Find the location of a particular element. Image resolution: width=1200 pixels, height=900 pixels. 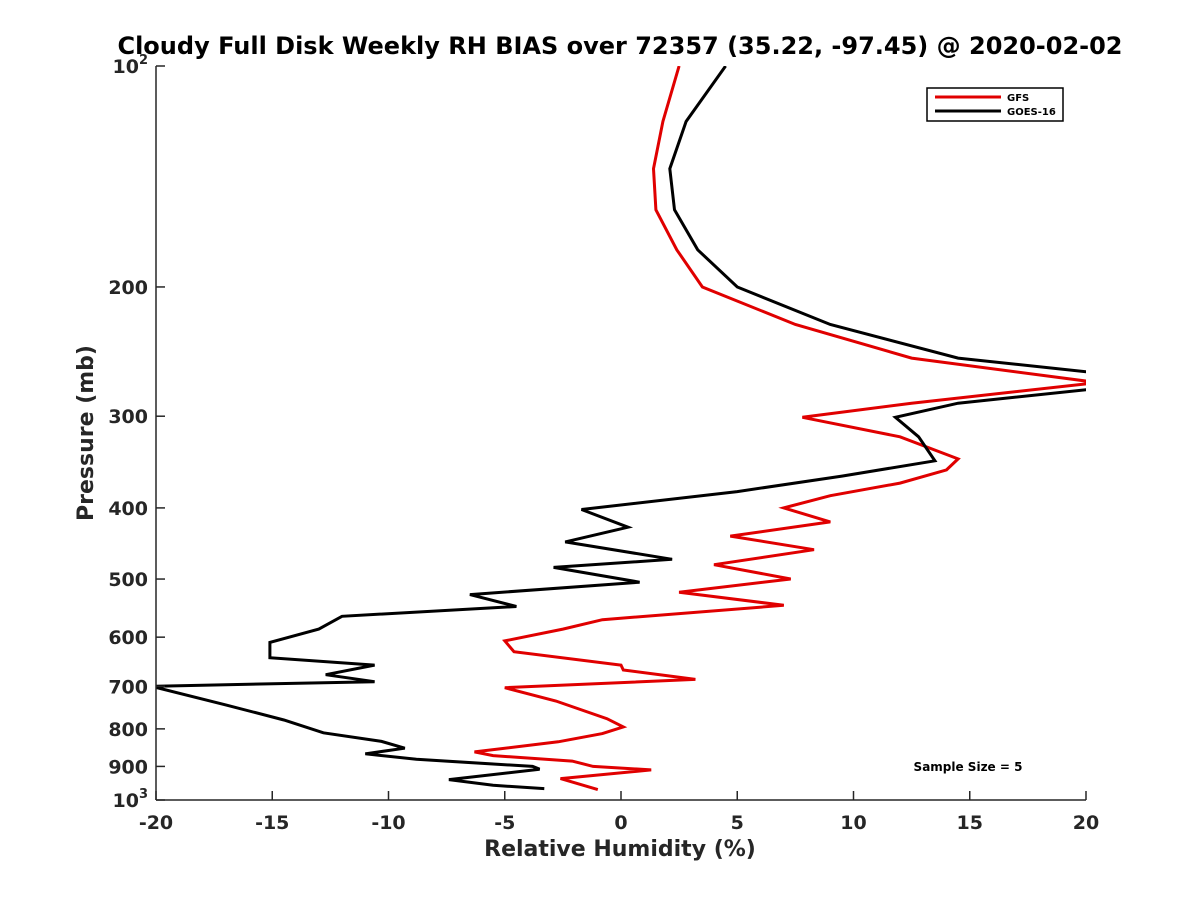

x-tick-label: -15 is located at coordinates (272, 823).